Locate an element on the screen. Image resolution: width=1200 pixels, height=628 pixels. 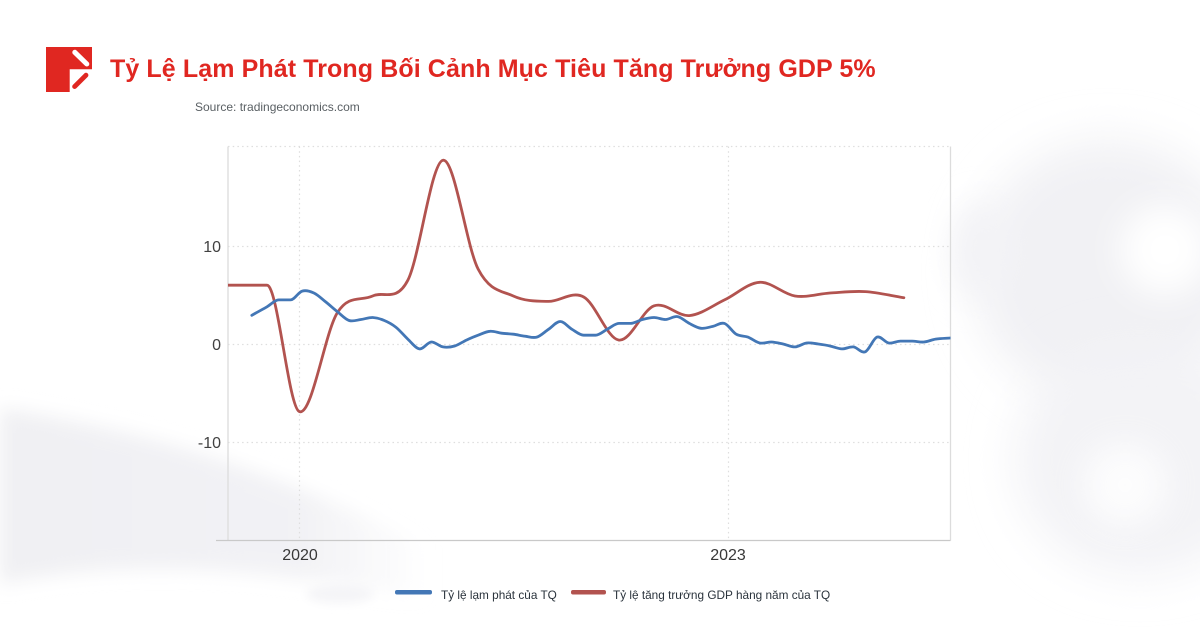
svg-text: 10 is located at coordinates (212, 247).